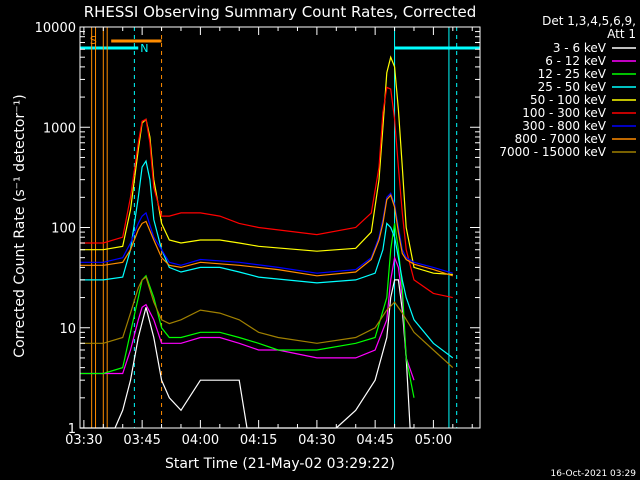  Describe the element at coordinates (200, 440) in the screenshot. I see `x-tick-label: 04:00` at that location.